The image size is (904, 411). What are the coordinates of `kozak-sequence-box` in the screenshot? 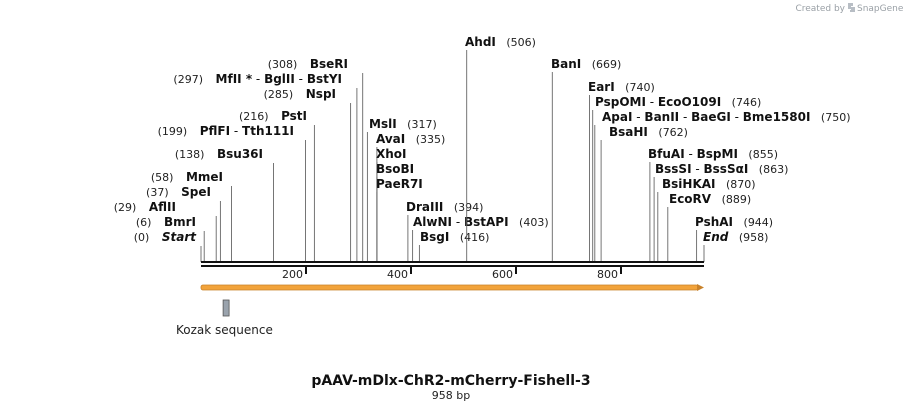 It's located at (226, 308).